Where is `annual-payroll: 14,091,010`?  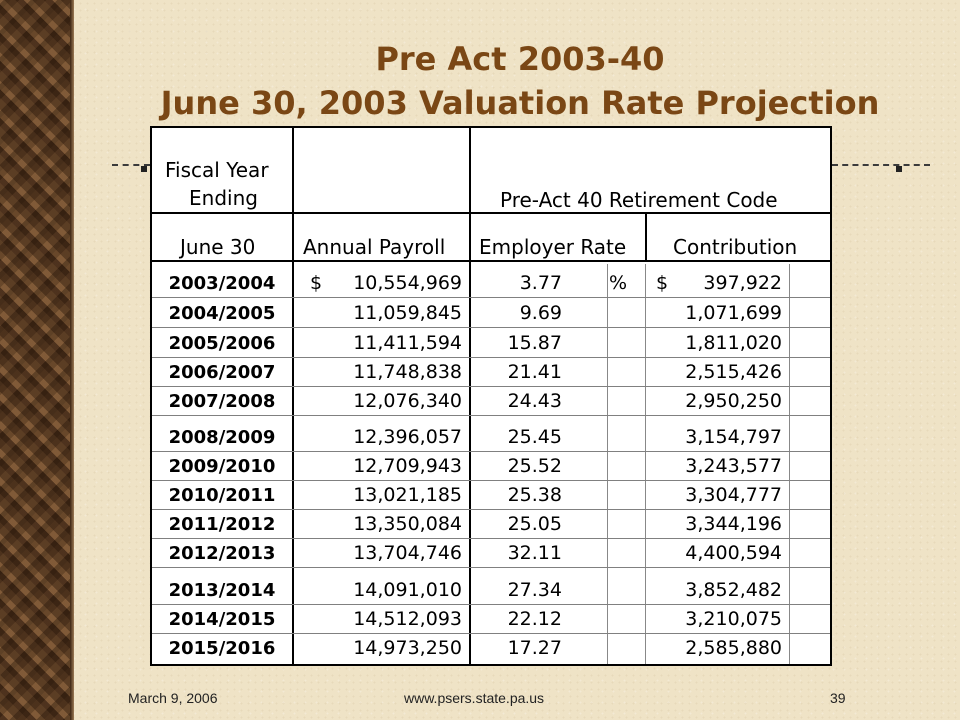 annual-payroll: 14,091,010 is located at coordinates (407, 590).